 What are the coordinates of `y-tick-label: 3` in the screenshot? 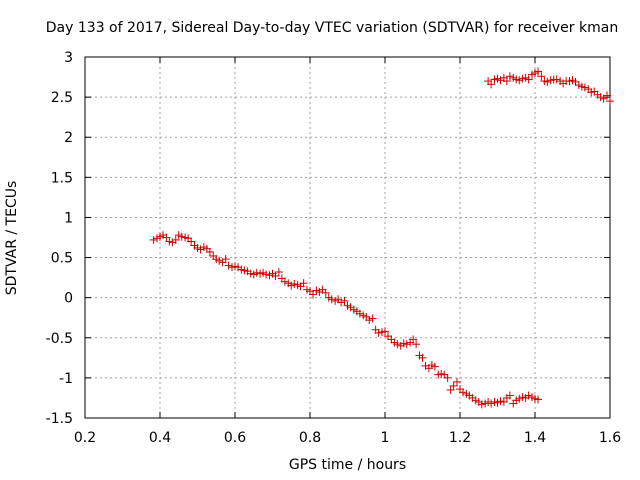 It's located at (68, 58).